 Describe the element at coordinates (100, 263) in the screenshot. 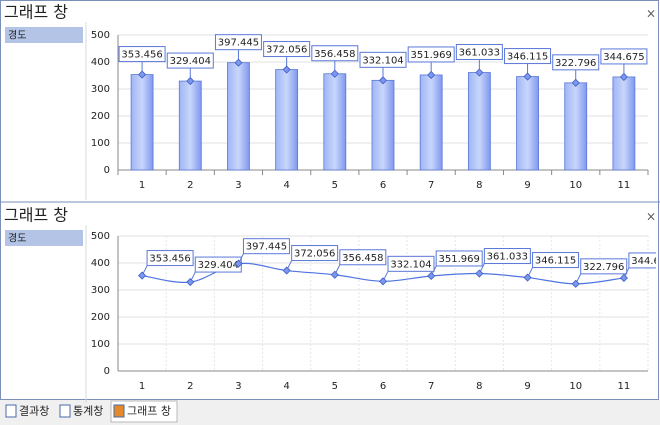

I see `y-tick-label: 400` at that location.